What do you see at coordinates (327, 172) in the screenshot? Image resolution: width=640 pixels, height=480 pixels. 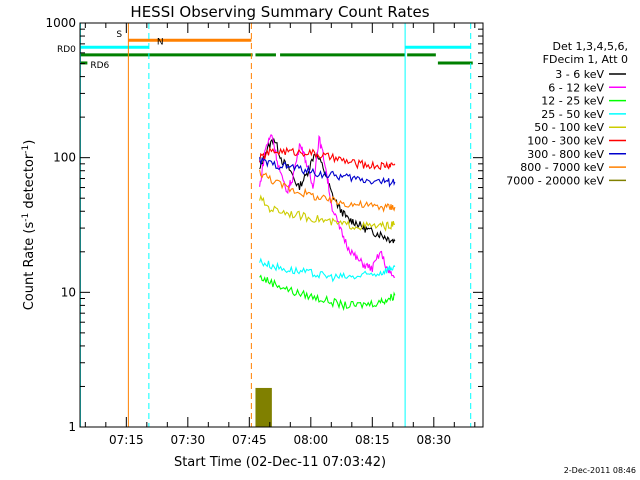 I see `series-300-800-kev-keV-line` at bounding box center [327, 172].